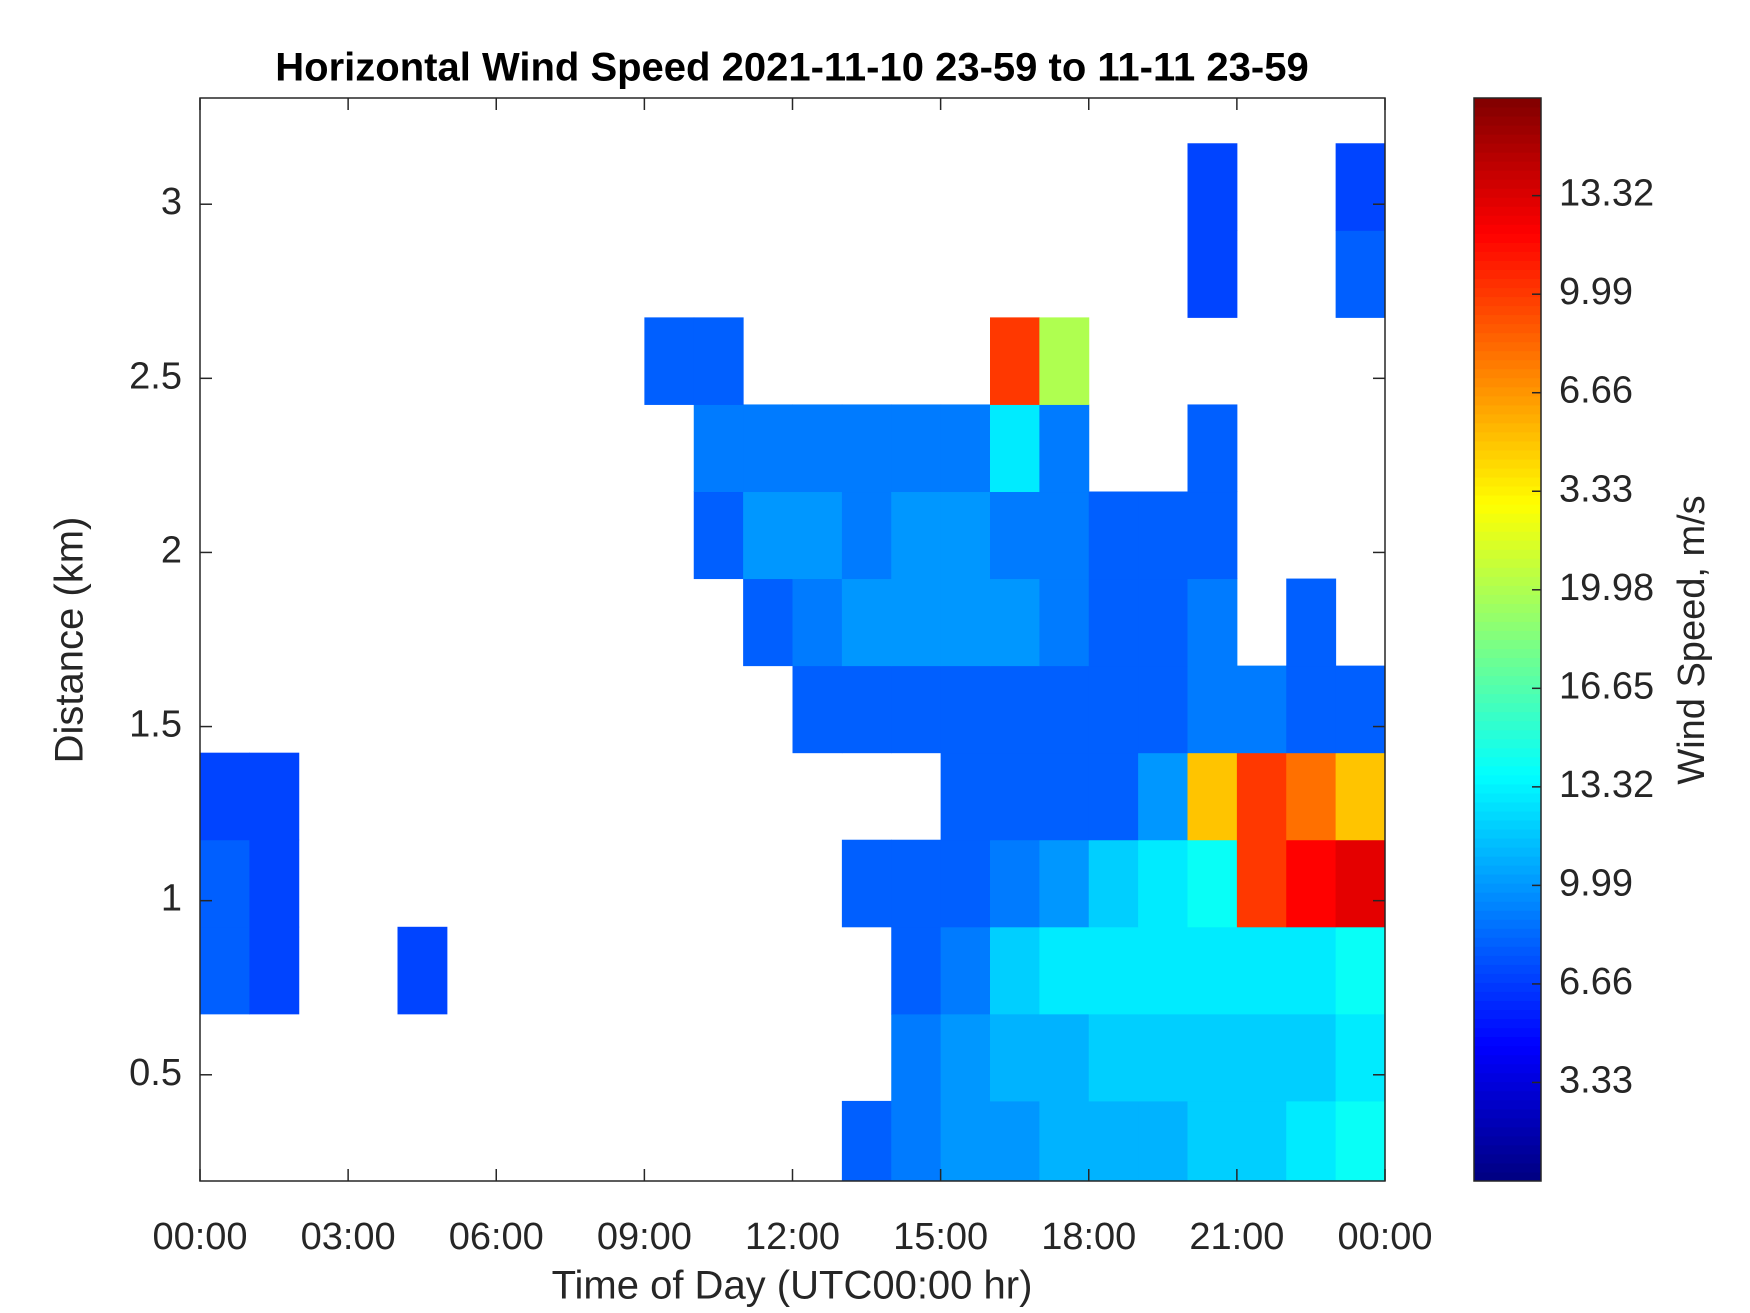 This screenshot has width=1750, height=1313. I want to click on colorbar-tick-label: 13.32, so click(1606, 785).